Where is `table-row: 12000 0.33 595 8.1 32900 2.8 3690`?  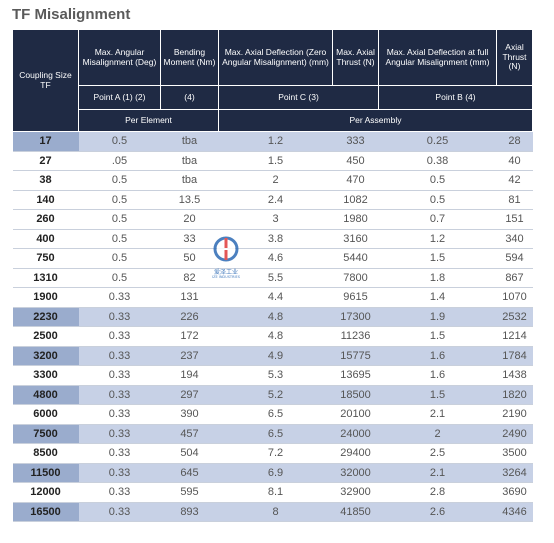 table-row: 12000 0.33 595 8.1 32900 2.8 3690 is located at coordinates (272, 492).